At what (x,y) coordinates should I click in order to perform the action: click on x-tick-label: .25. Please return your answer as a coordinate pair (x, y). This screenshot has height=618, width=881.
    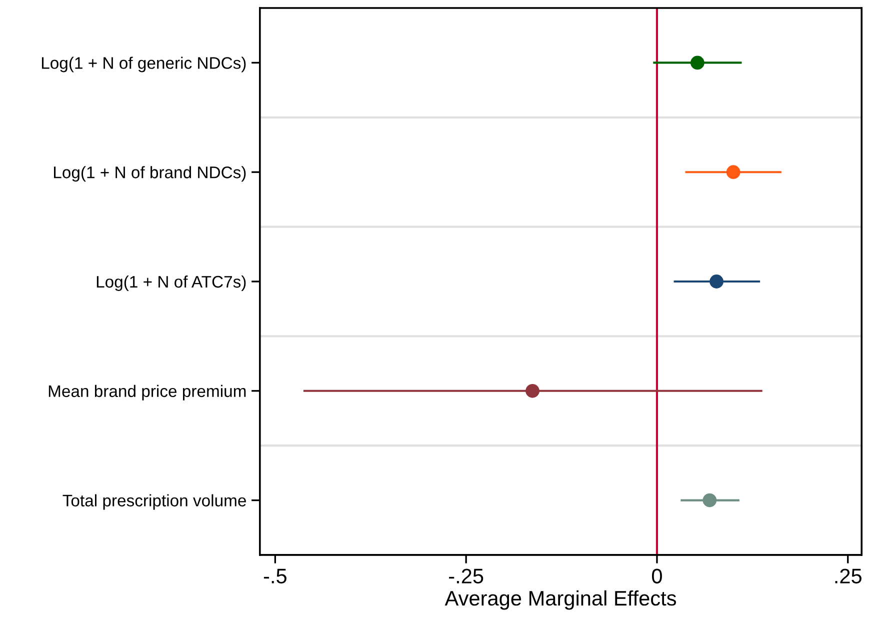
    Looking at the image, I should click on (848, 576).